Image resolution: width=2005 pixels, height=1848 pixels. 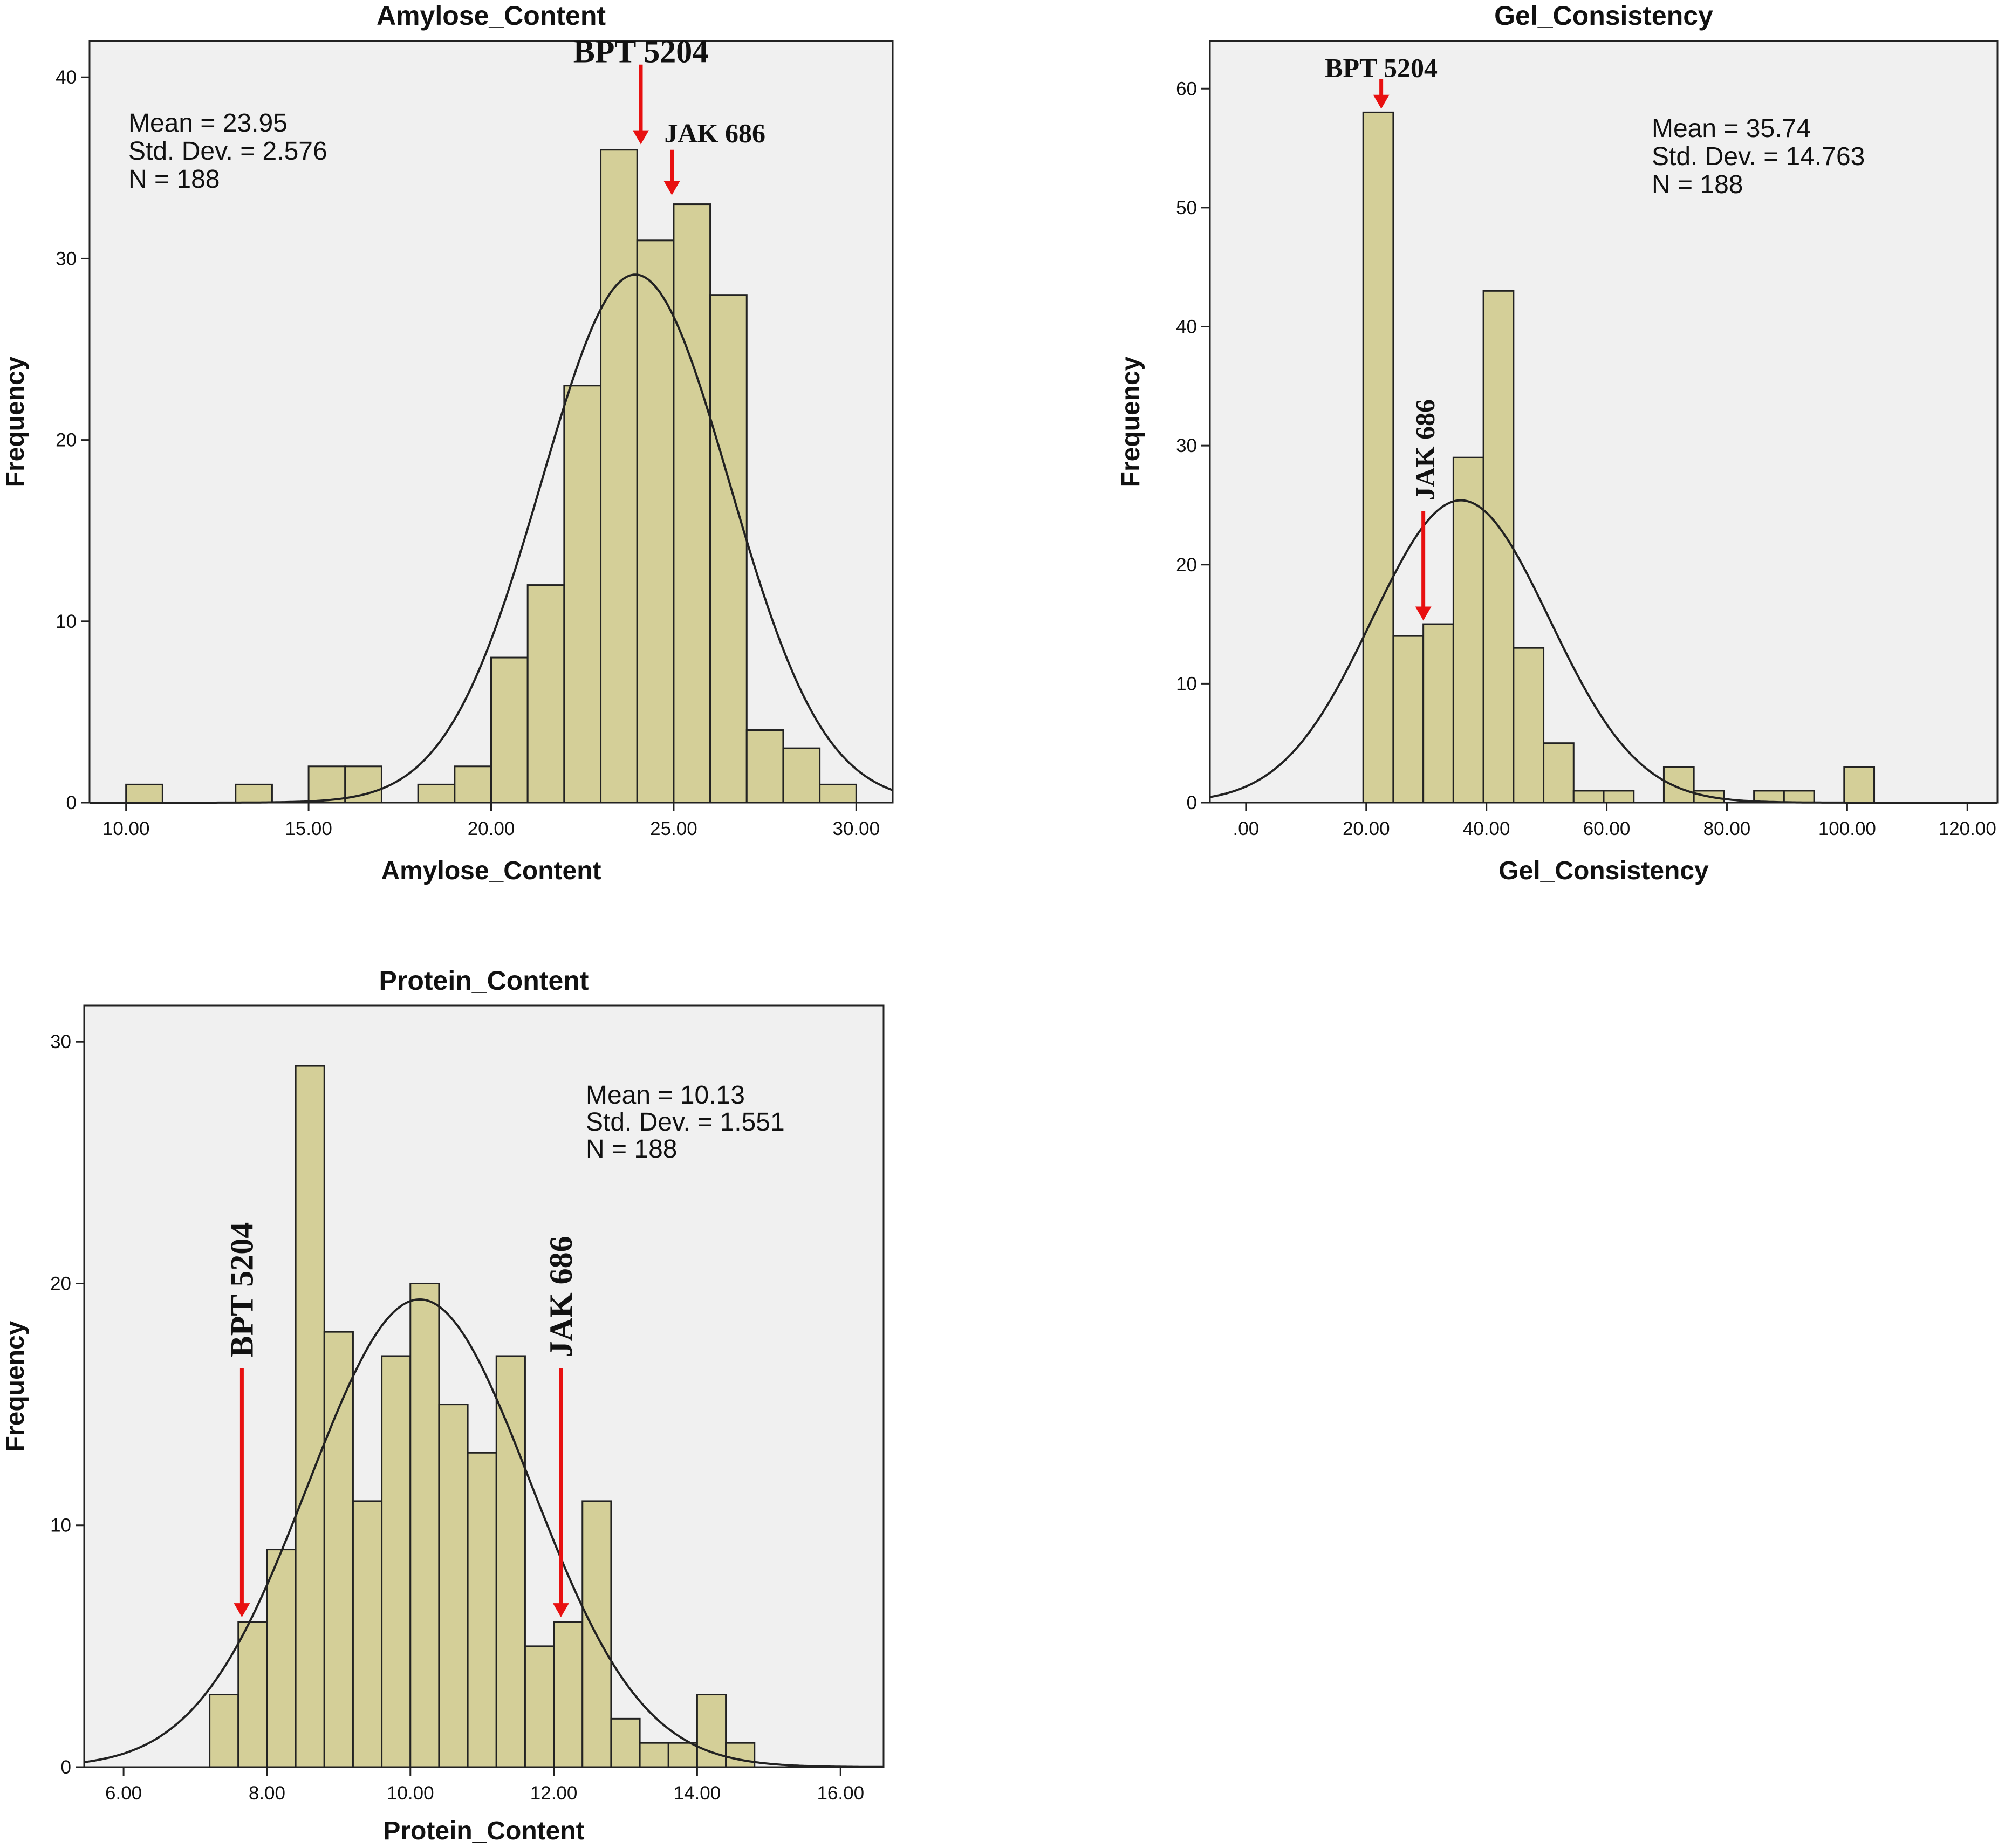 What do you see at coordinates (1186, 88) in the screenshot?
I see `y-tick-label: 60` at bounding box center [1186, 88].